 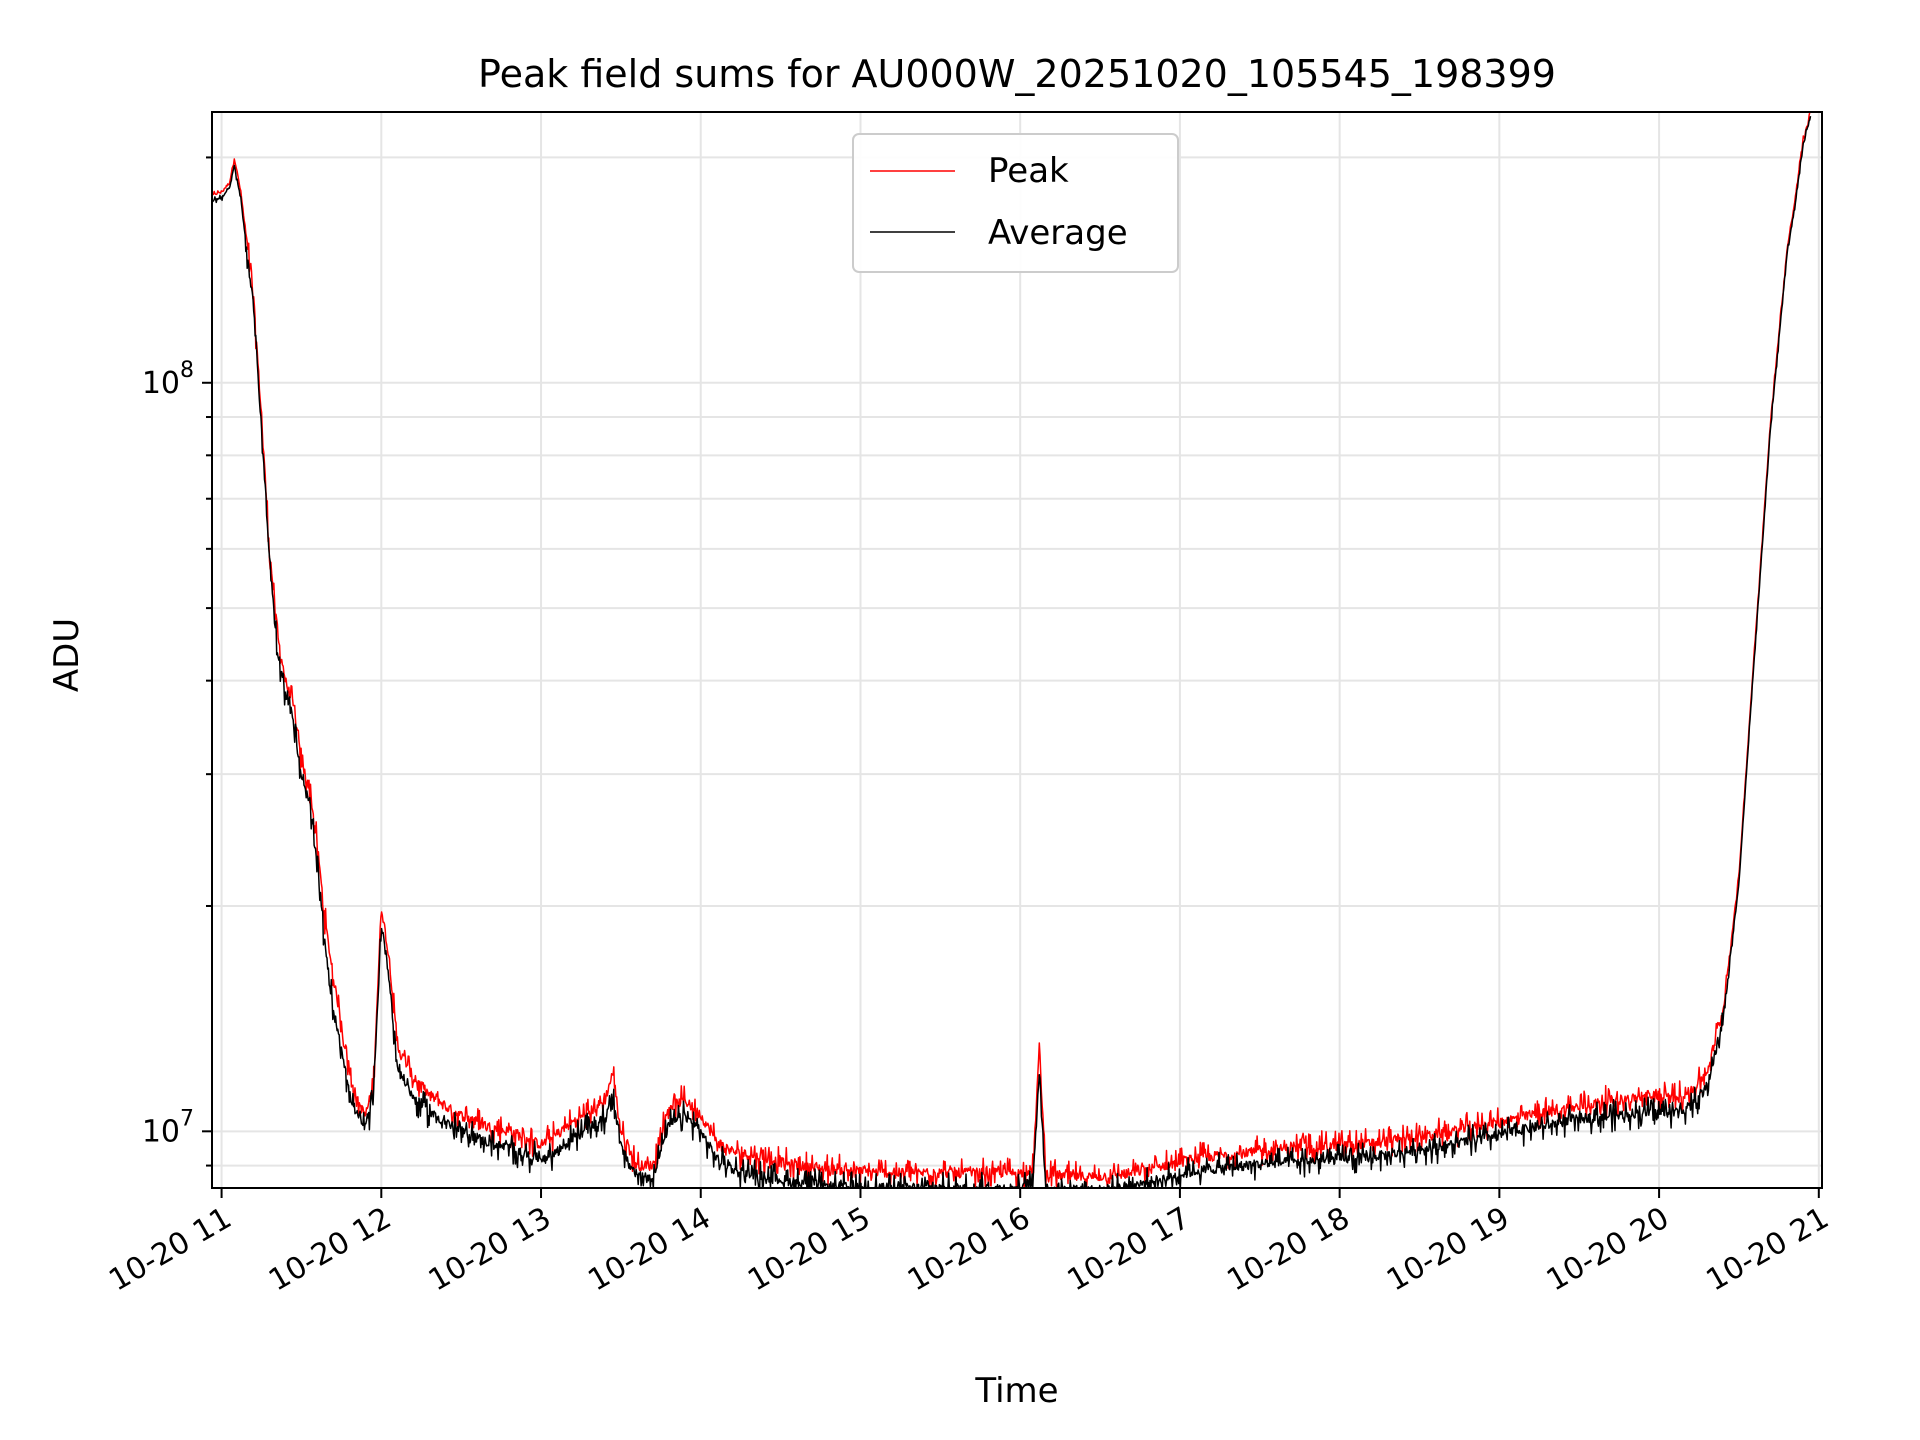 What do you see at coordinates (67, 655) in the screenshot?
I see `y-axis-label: ADU` at bounding box center [67, 655].